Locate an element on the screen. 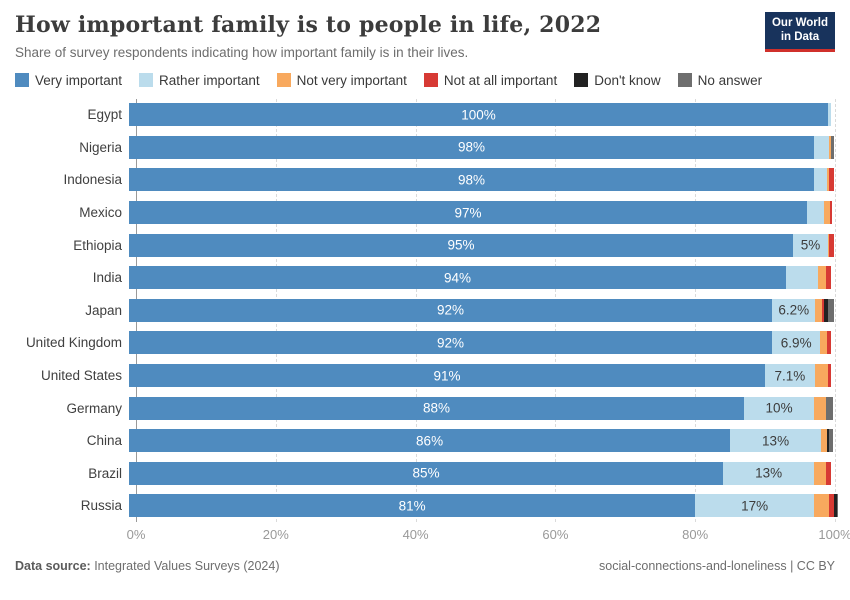  bar-ethiopia: 95% 5% is located at coordinates (481, 245).